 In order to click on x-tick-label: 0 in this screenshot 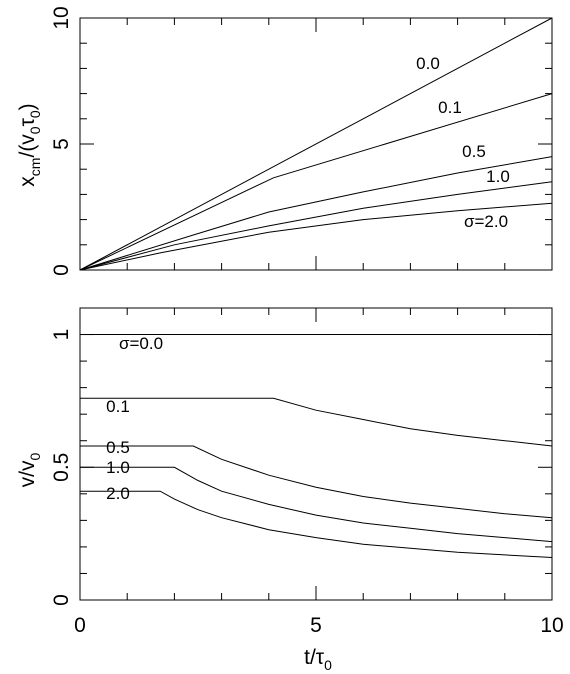, I will do `click(80, 625)`.